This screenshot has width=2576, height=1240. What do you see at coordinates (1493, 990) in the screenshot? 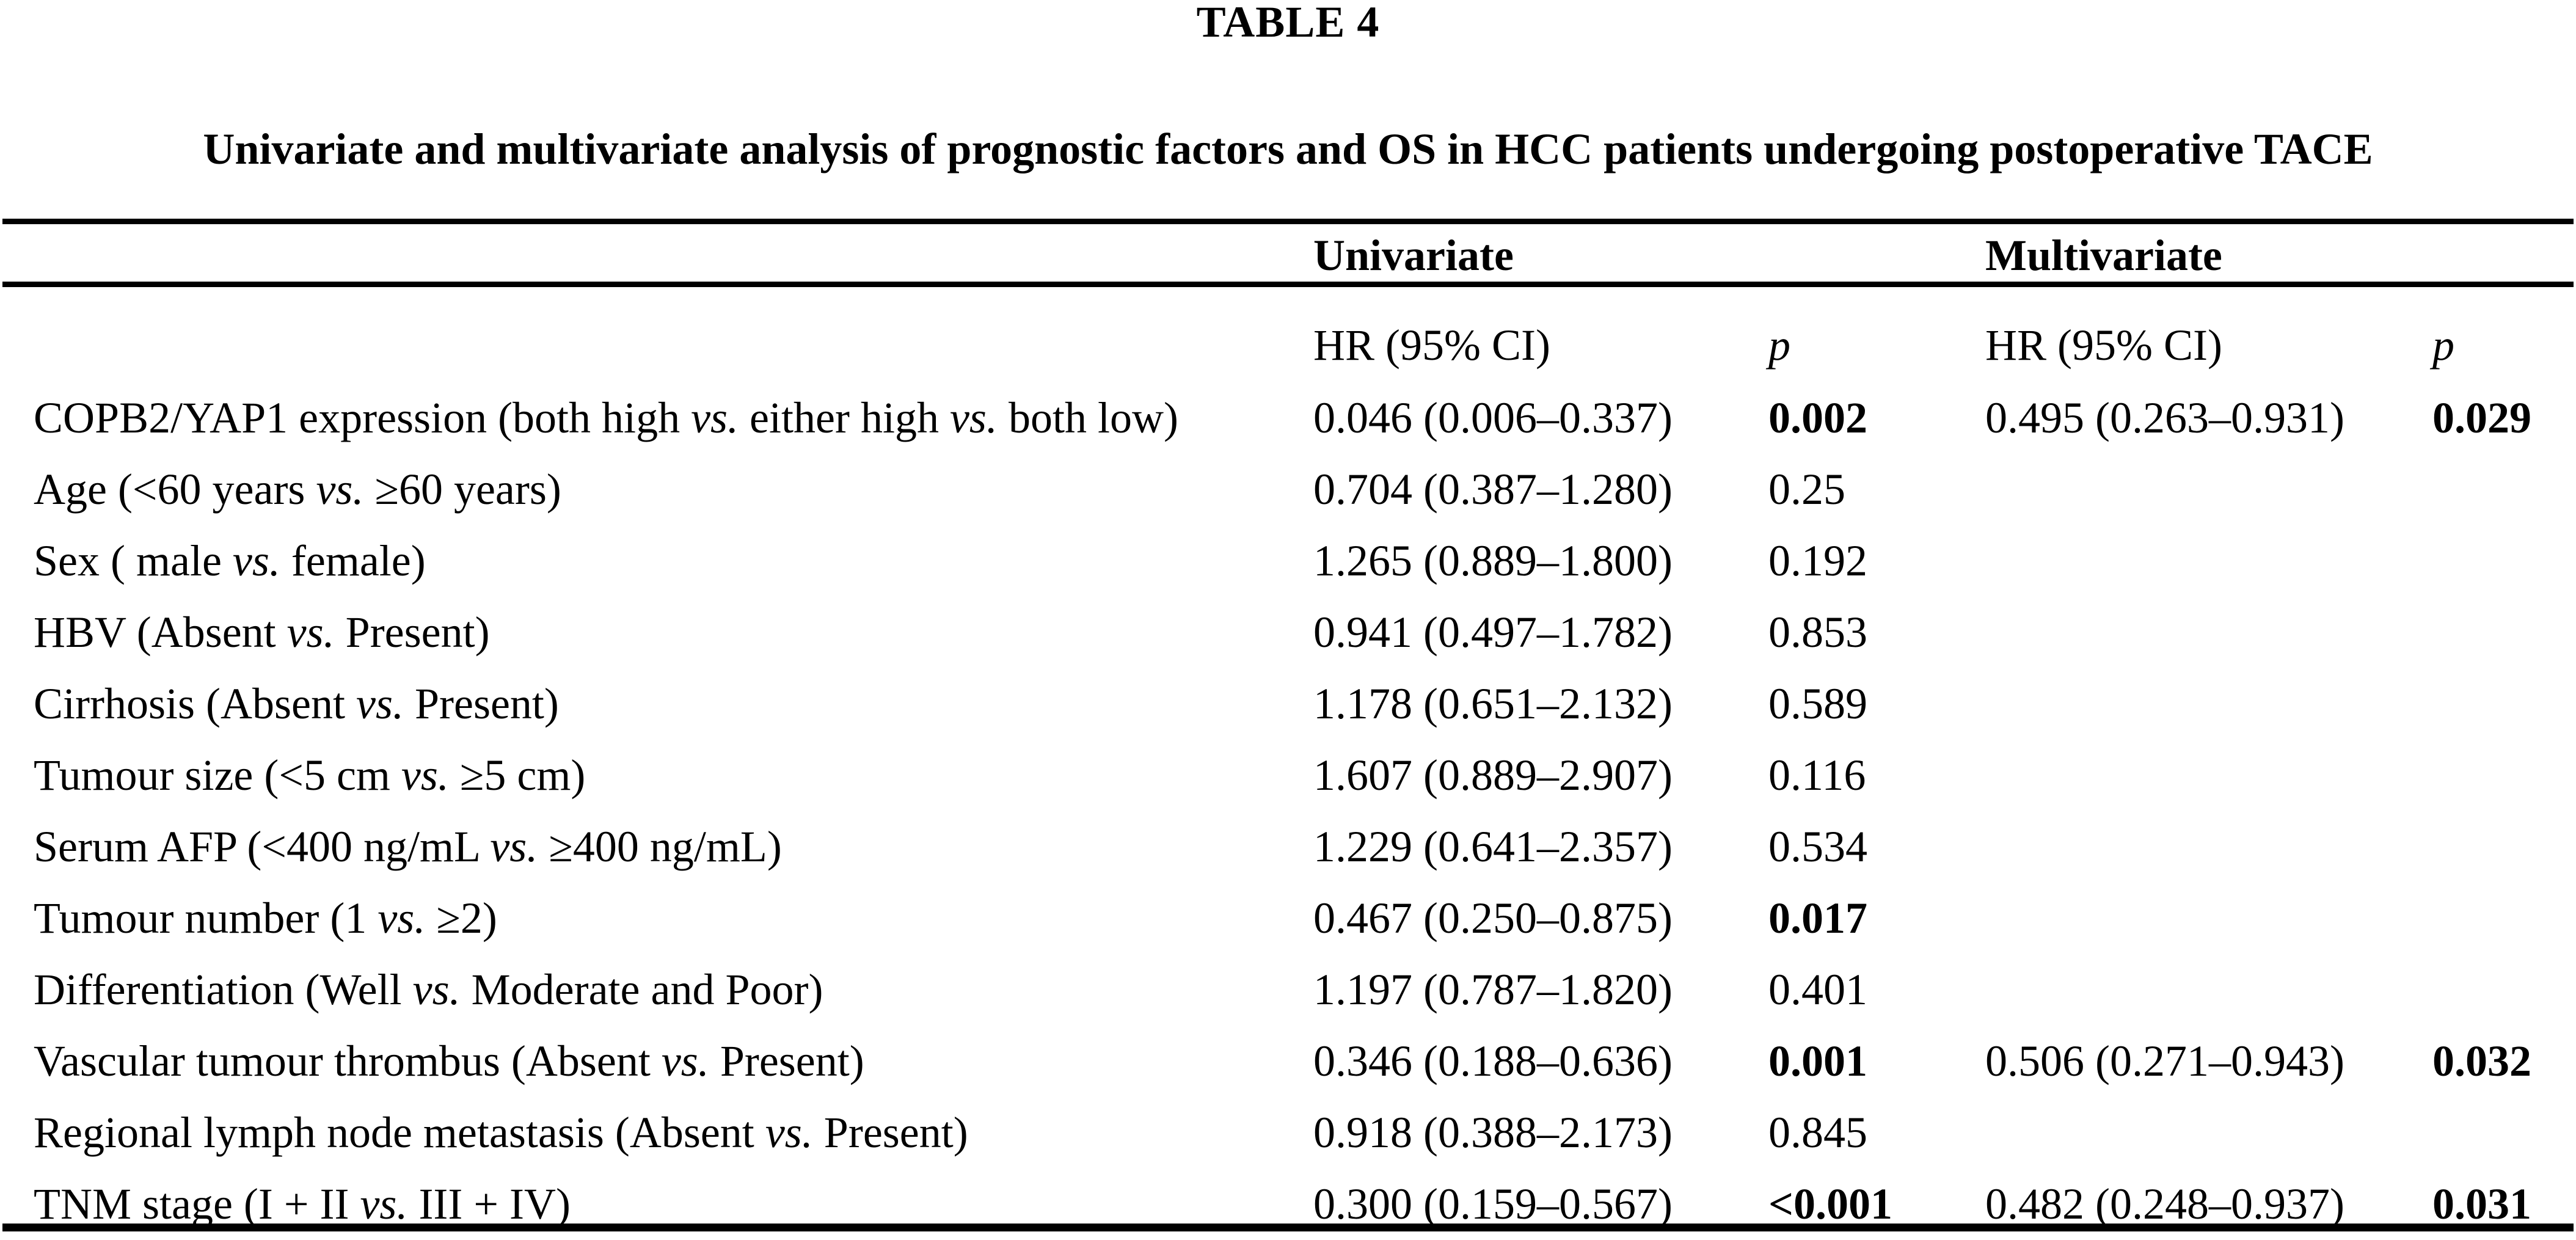
I see `univariate-hr-ci-cell: 1.197 (0.787–1.820)` at bounding box center [1493, 990].